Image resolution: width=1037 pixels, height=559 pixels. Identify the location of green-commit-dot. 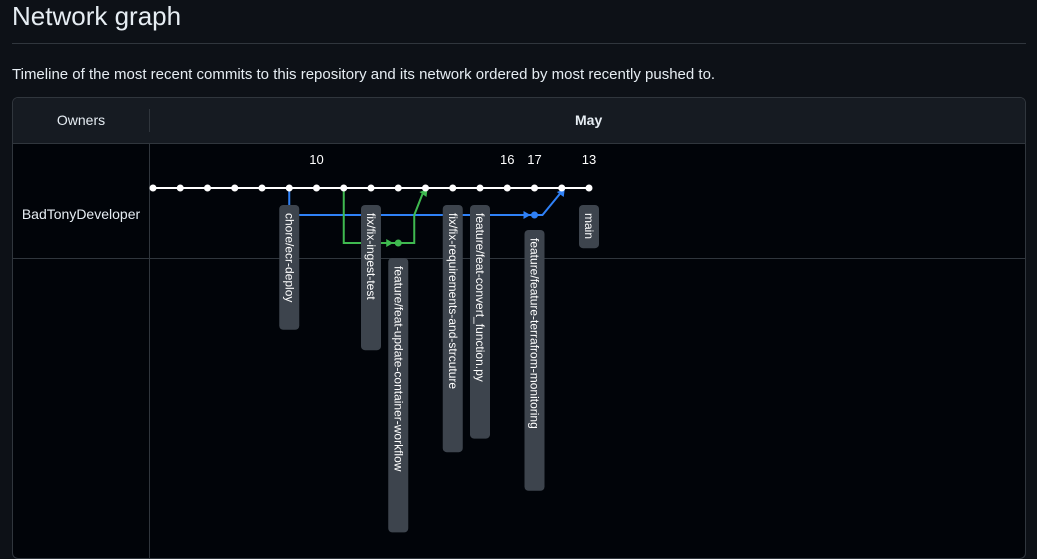
(398, 243).